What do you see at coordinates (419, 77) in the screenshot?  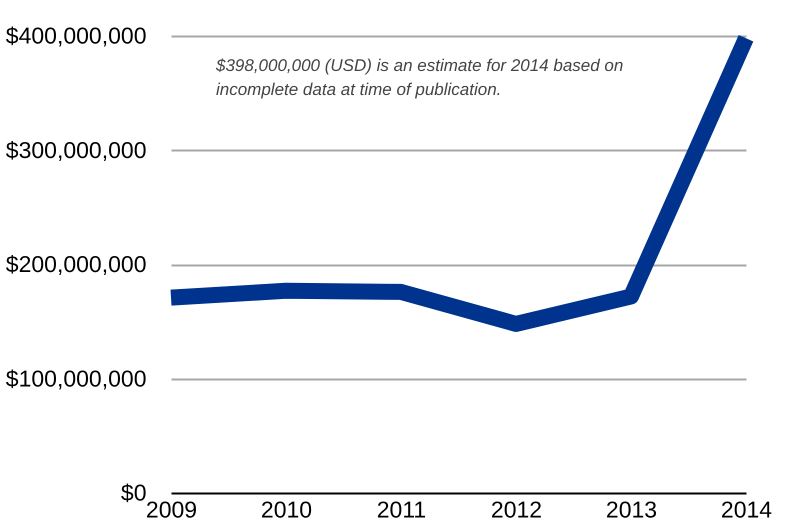 I see `annotation: $398,000,000 (USD) is an estimate for 2014 based on incomplete data at time of publication.` at bounding box center [419, 77].